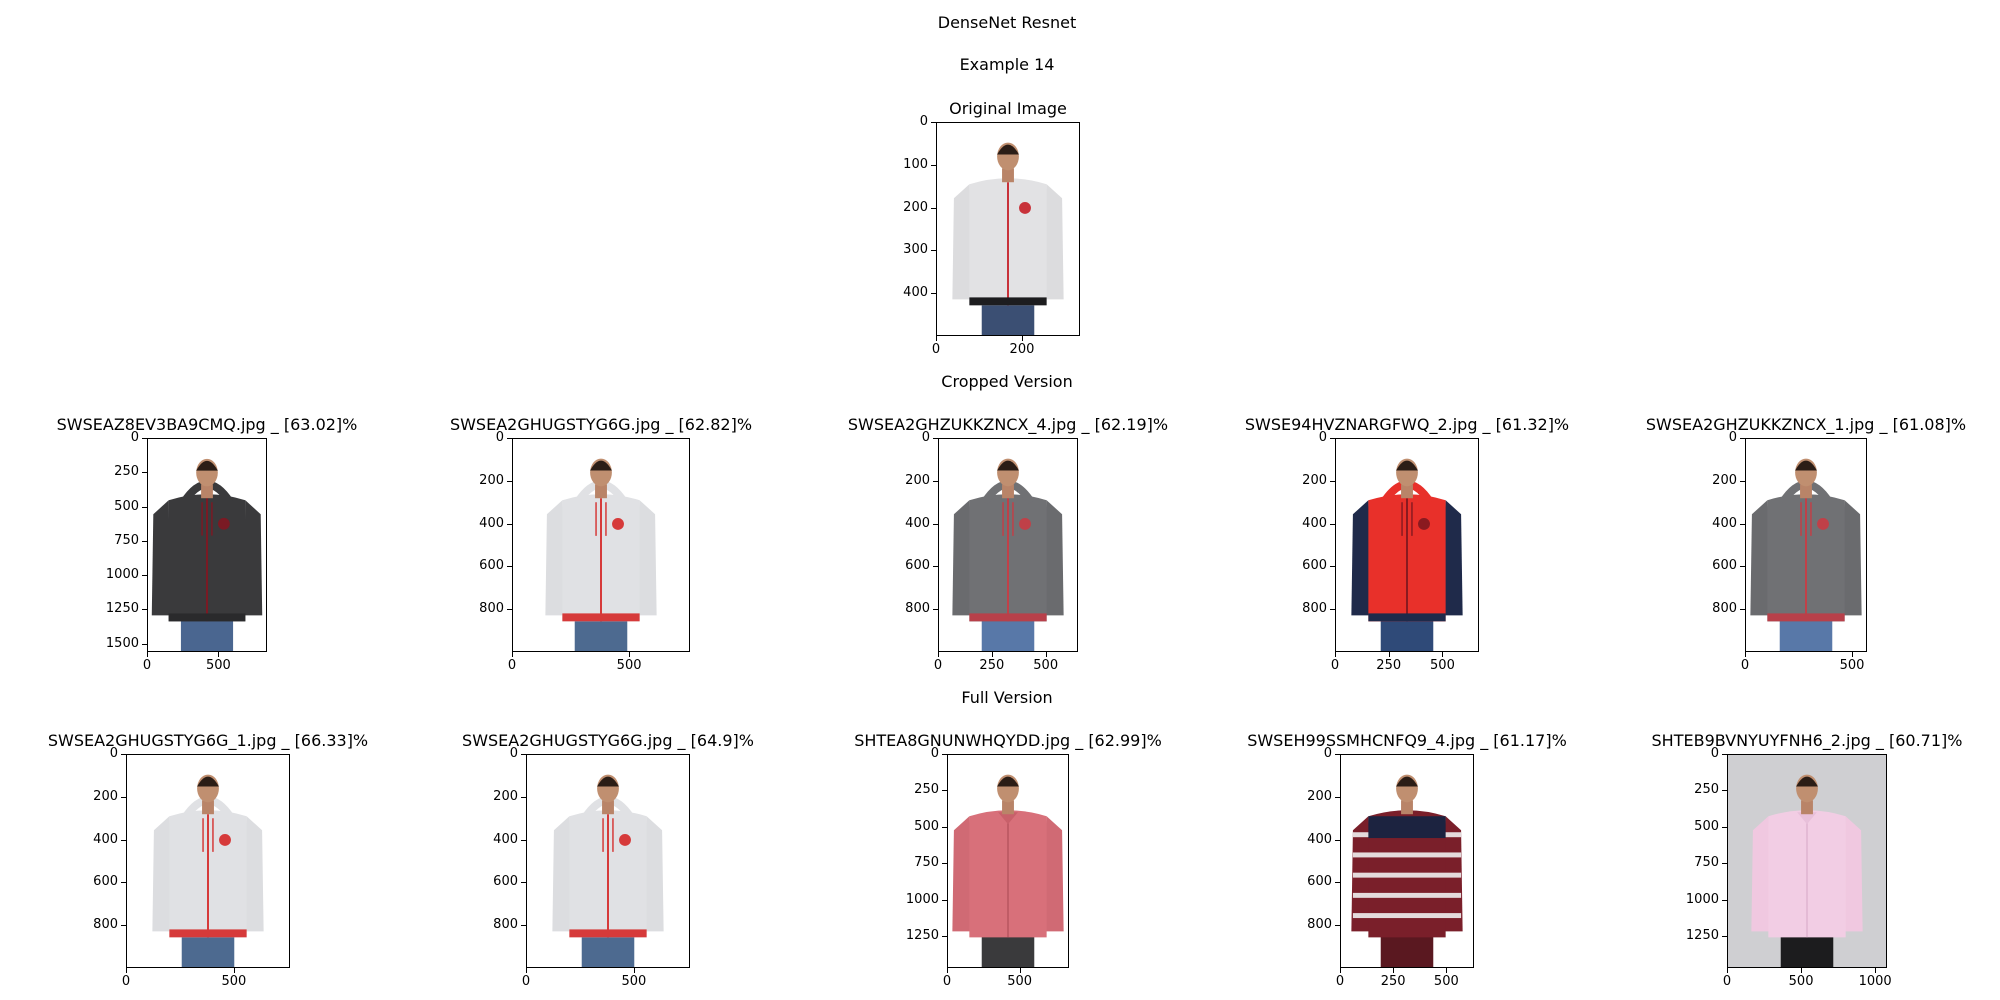 The height and width of the screenshot is (1000, 2000). What do you see at coordinates (1407, 740) in the screenshot?
I see `image-title: SWSEH99SSMHCNFQ9_4.jpg _ [61.17]%` at bounding box center [1407, 740].